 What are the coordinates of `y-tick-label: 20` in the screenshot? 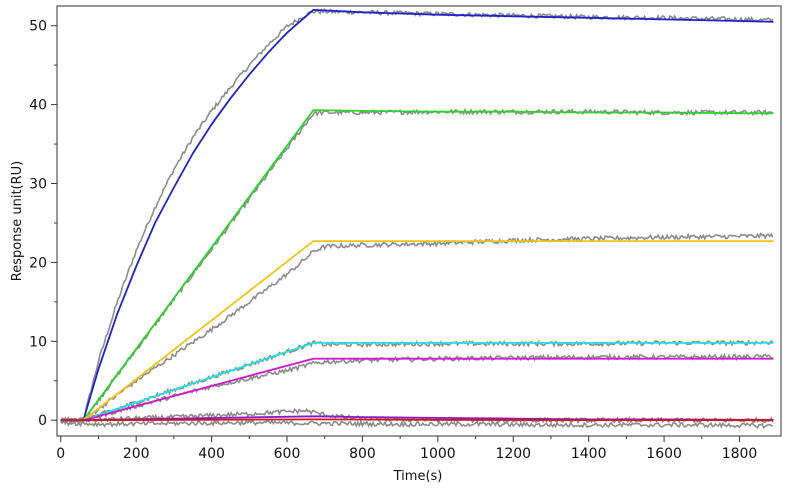 It's located at (38, 263).